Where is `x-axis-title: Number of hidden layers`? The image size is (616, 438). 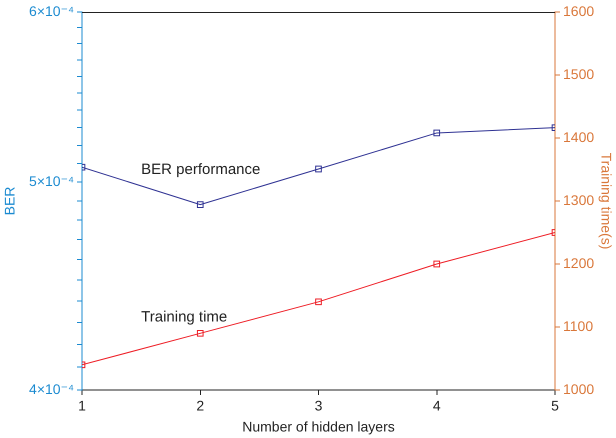
x-axis-title: Number of hidden layers is located at coordinates (318, 426).